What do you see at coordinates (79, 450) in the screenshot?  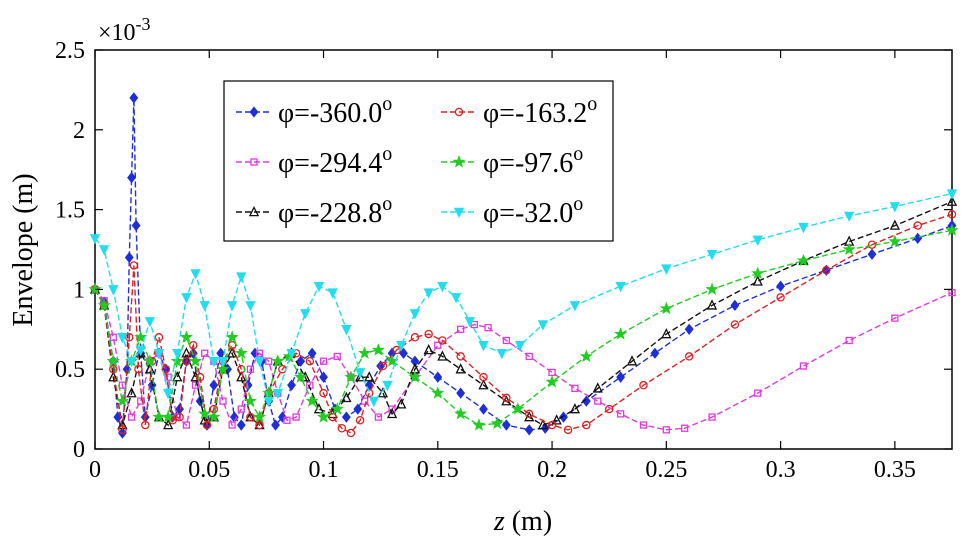 I see `y-tick-label: 0` at bounding box center [79, 450].